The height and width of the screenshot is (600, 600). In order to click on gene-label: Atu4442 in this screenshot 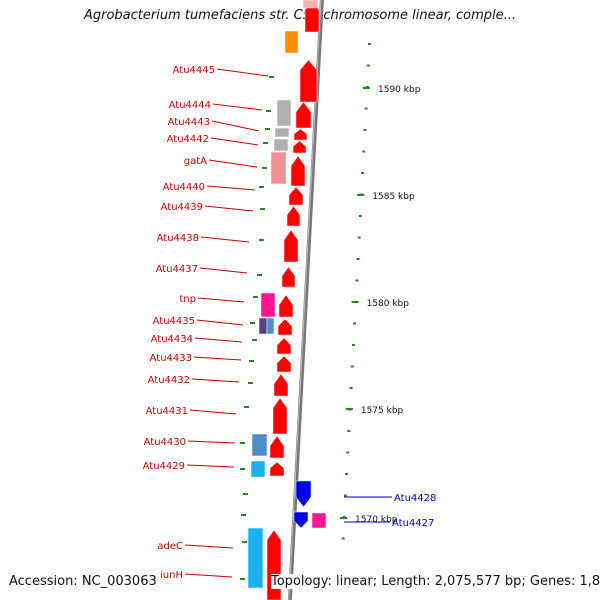, I will do `click(188, 139)`.